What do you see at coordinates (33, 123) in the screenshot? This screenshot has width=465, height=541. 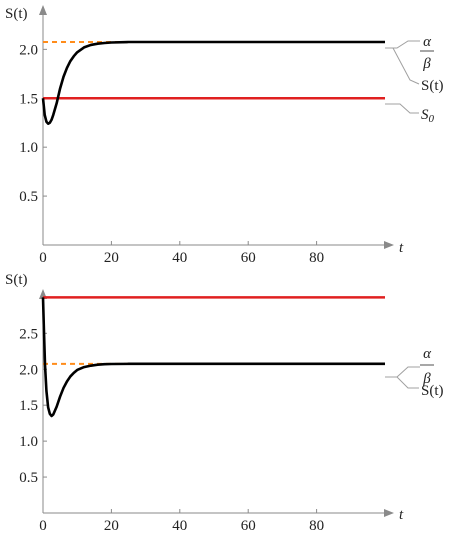 I see `chart-top-y-ticks: 0.5 1.0 1.5 2.0` at bounding box center [33, 123].